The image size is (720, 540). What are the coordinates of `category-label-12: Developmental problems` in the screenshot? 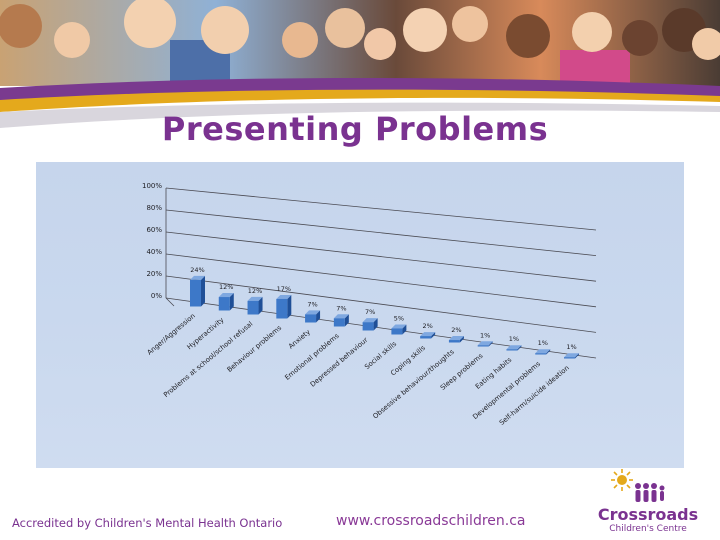 It's located at (506, 390).